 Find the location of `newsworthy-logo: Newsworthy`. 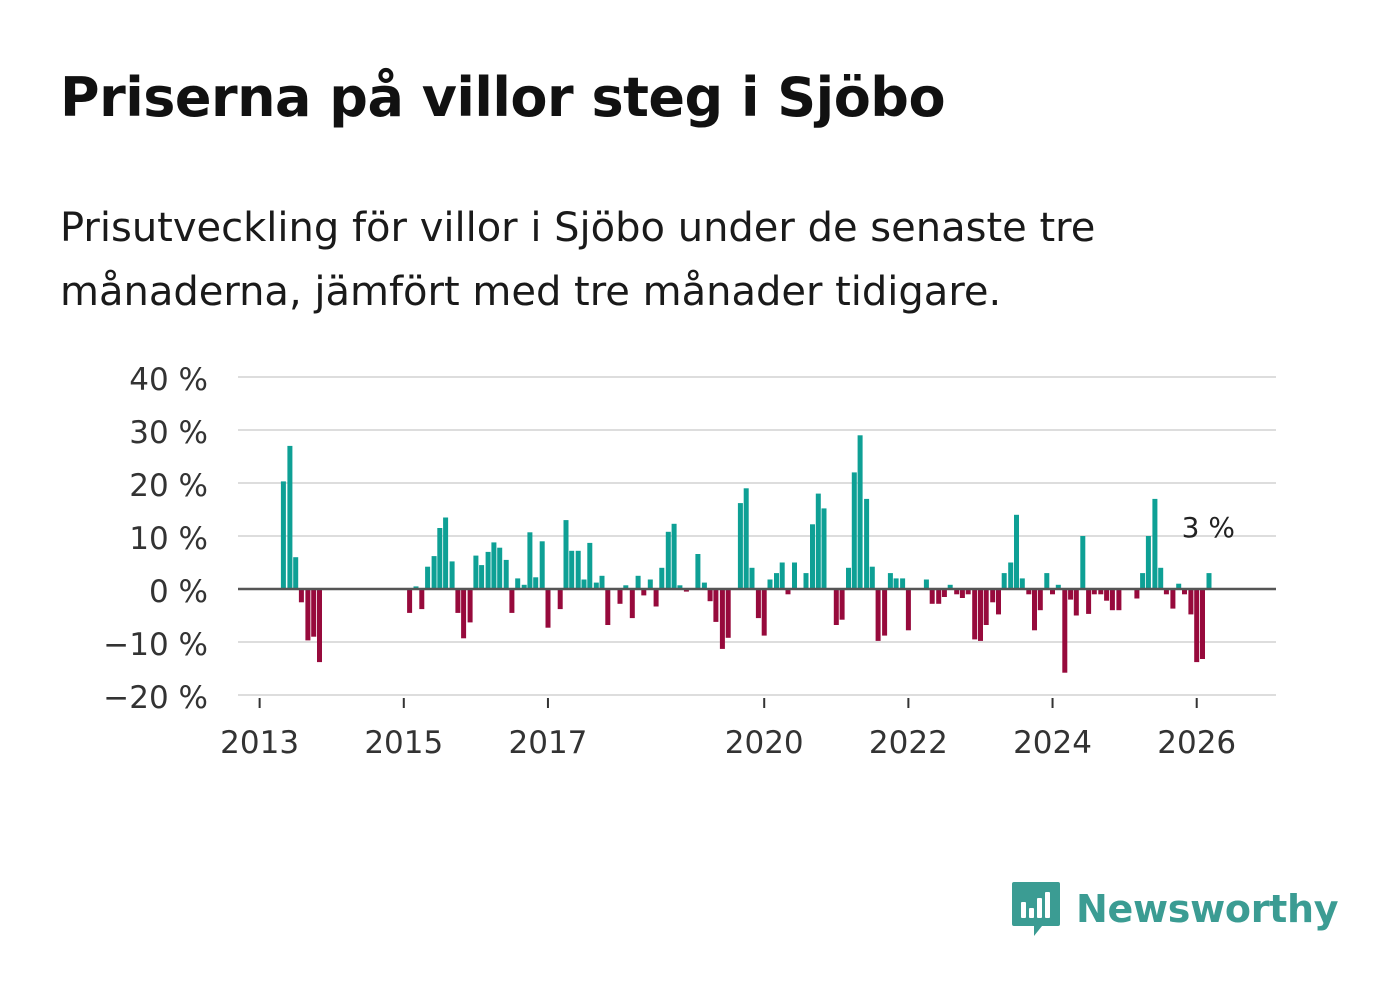

newsworthy-logo: Newsworthy is located at coordinates (1174, 909).